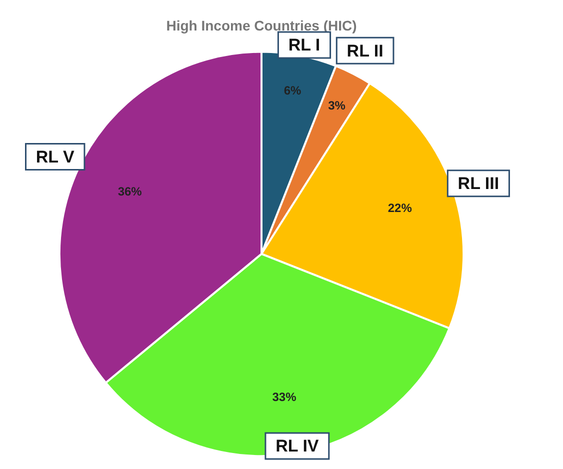 Image resolution: width=563 pixels, height=469 pixels. What do you see at coordinates (400, 208) in the screenshot?
I see `data-label: 22%` at bounding box center [400, 208].